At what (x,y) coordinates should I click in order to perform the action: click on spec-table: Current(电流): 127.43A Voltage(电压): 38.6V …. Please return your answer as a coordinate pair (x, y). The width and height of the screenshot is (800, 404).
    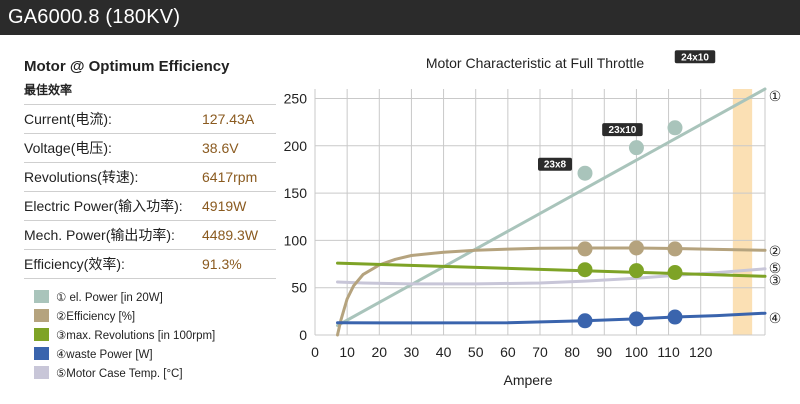
    Looking at the image, I should click on (150, 191).